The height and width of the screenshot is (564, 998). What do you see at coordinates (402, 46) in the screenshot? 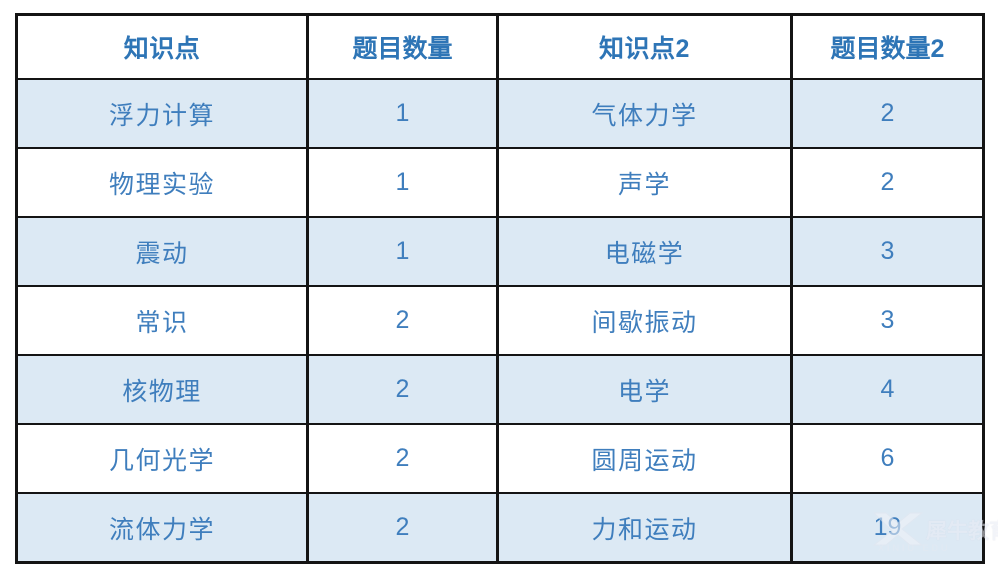
I see `column-header-count-1: 题目数量` at bounding box center [402, 46].